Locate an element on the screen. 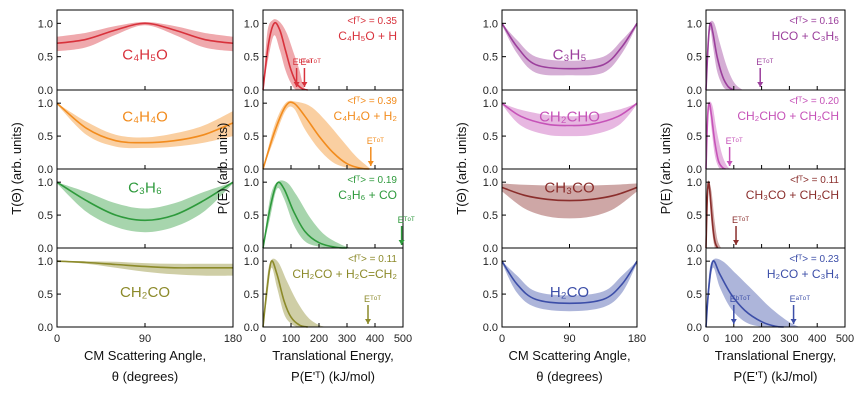  panel-1T-1: 0.0 0.5 1.0 CH₂CHO is located at coordinates (560, 132).